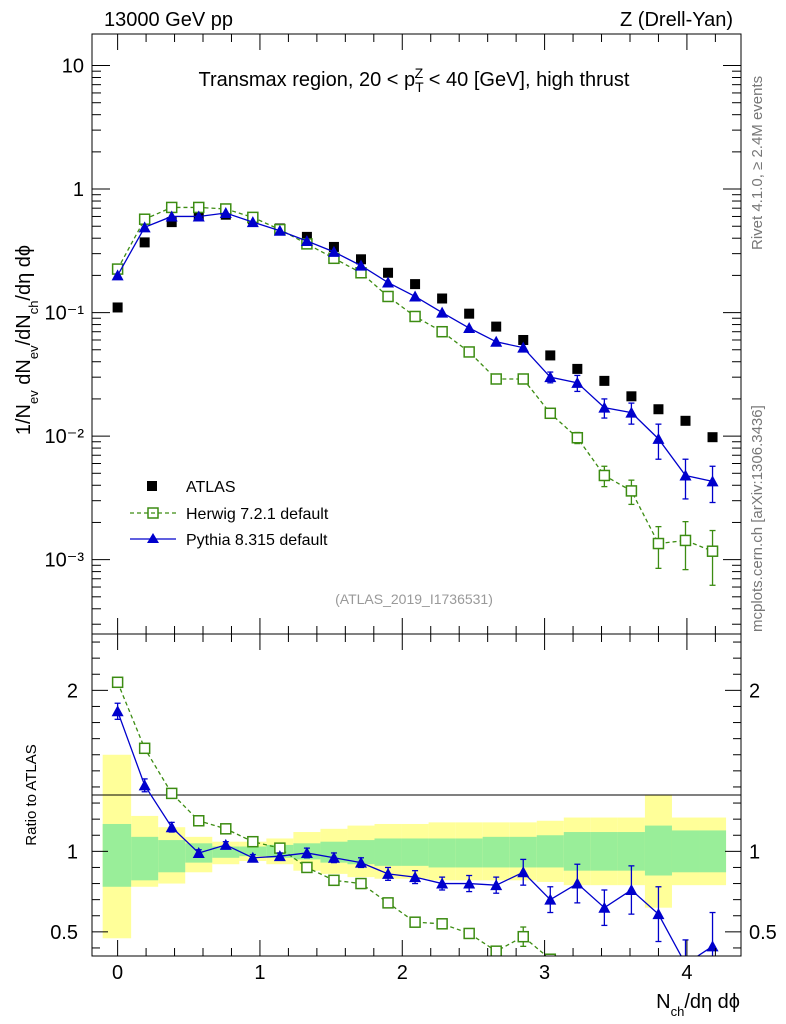 The height and width of the screenshot is (1024, 786). Describe the element at coordinates (419, 73) in the screenshot. I see `title-sup-z: Z` at that location.